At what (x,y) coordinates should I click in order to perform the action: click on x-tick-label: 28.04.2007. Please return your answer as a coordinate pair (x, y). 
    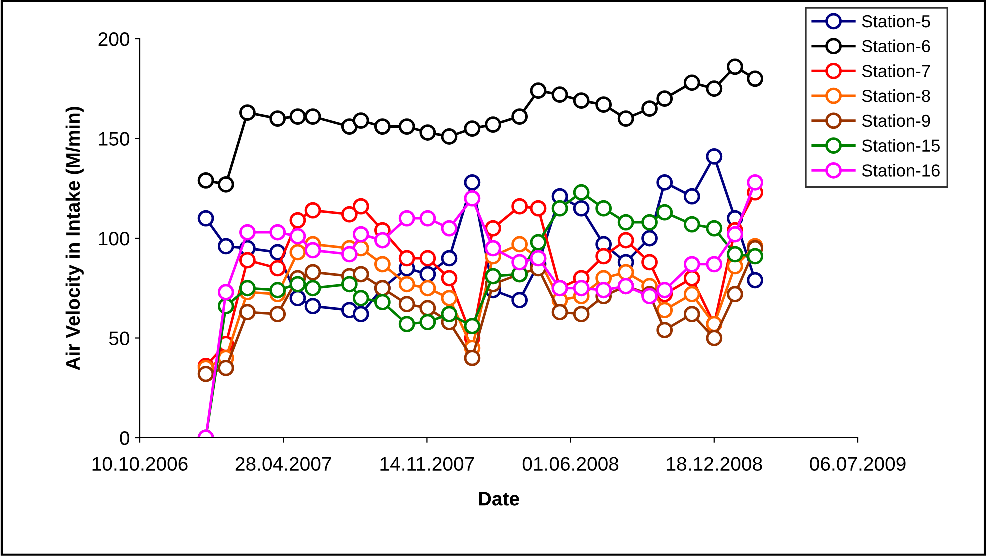
    Looking at the image, I should click on (284, 464).